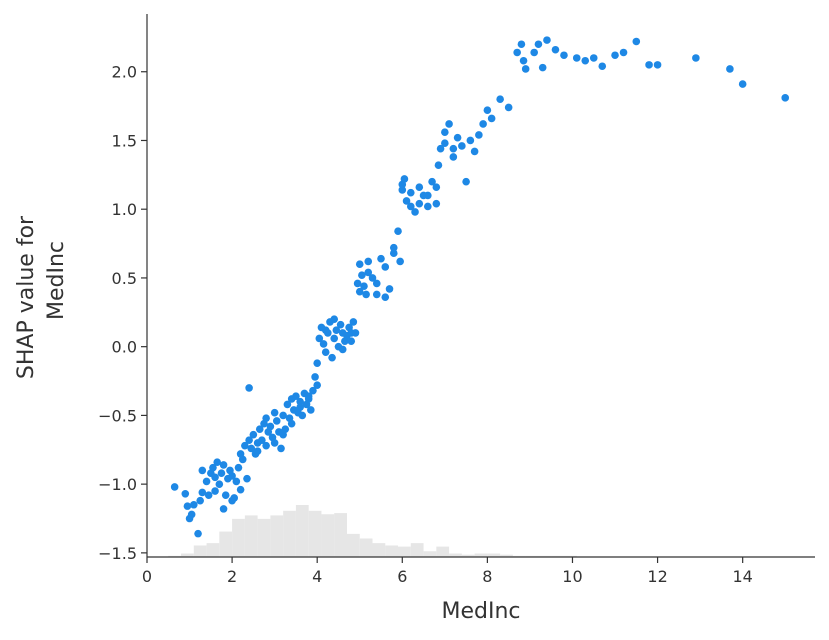 Image resolution: width=829 pixels, height=640 pixels. What do you see at coordinates (480, 611) in the screenshot?
I see `x-axis-label: MedInc` at bounding box center [480, 611].